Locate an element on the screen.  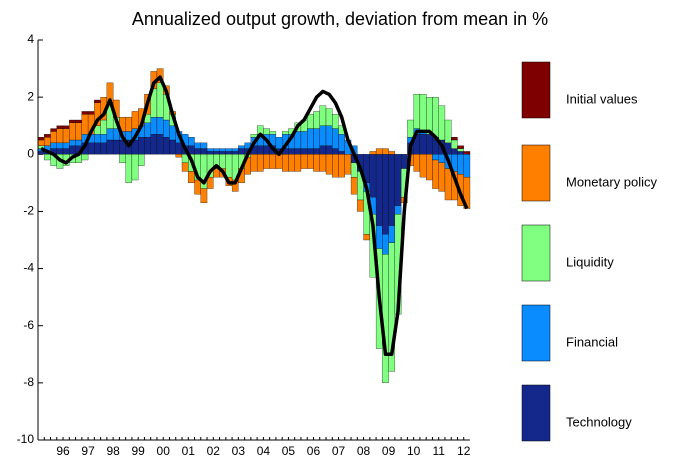
x-tick-label: 98 is located at coordinates (113, 451).